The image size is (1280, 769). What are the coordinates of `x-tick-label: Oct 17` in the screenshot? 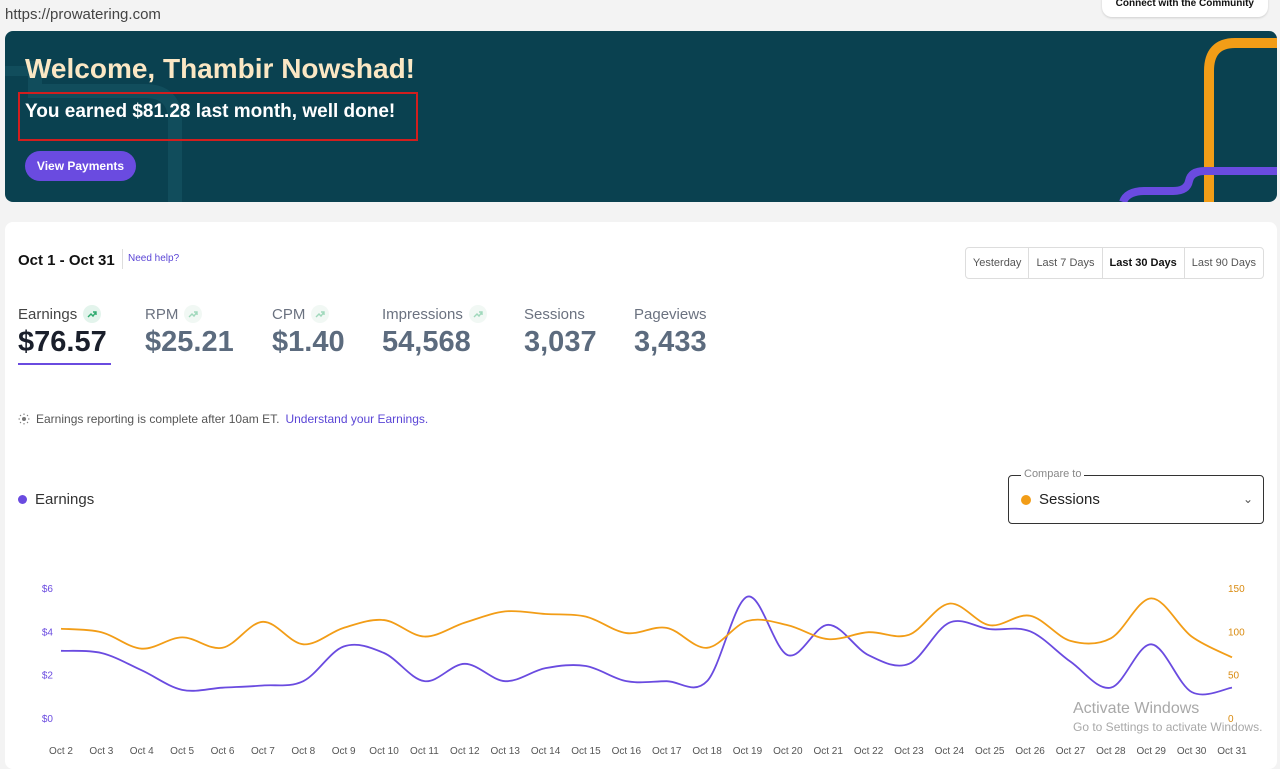 It's located at (667, 751).